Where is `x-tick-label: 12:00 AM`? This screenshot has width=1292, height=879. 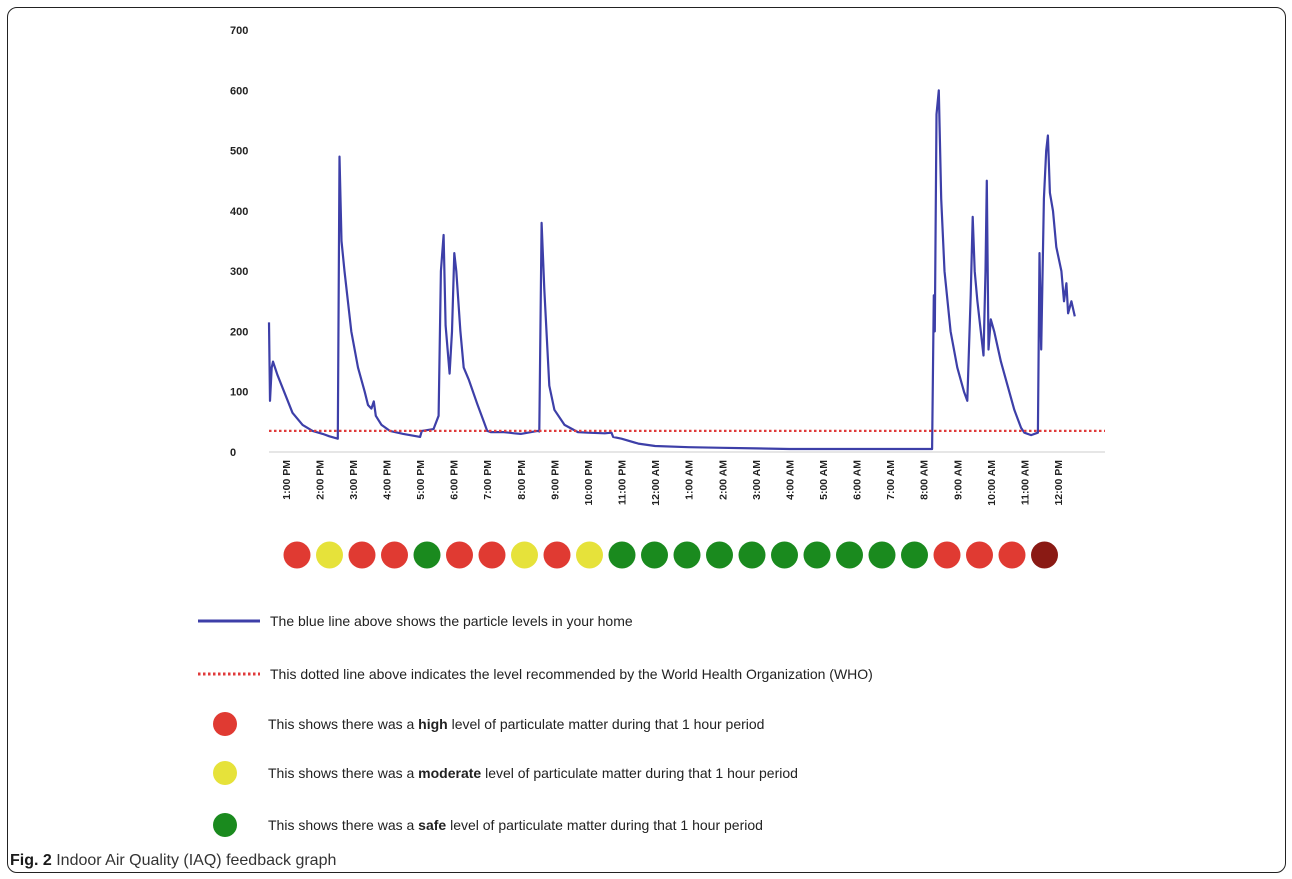
x-tick-label: 12:00 AM is located at coordinates (656, 483).